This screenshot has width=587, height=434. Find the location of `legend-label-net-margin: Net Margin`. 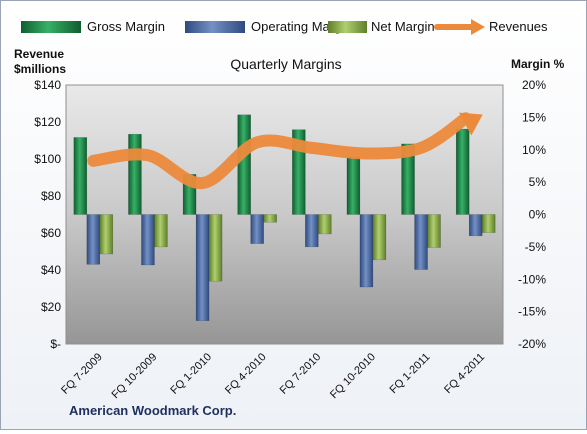

legend-label-net-margin: Net Margin is located at coordinates (403, 26).